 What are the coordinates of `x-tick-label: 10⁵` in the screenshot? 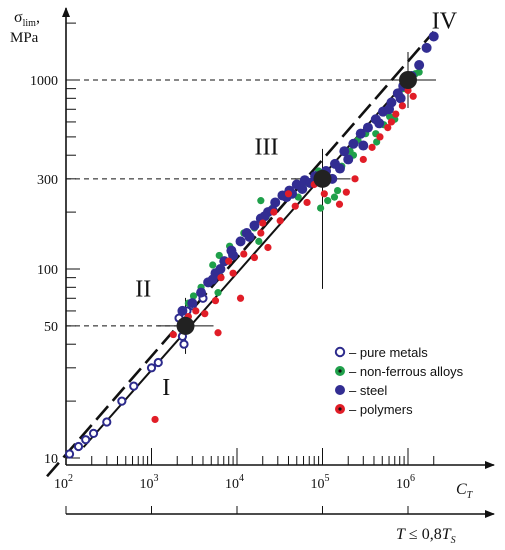 It's located at (320, 482).